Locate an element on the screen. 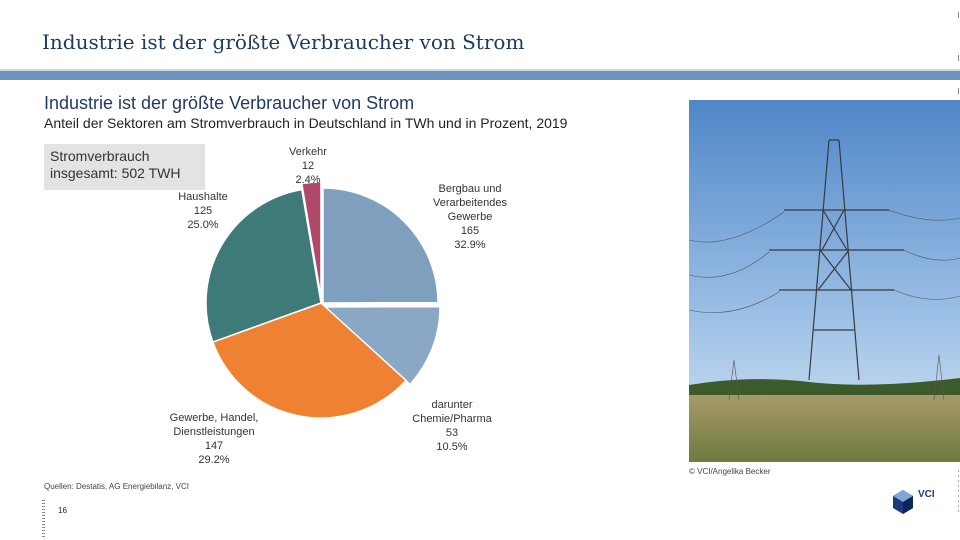 The height and width of the screenshot is (540, 960). slice-label-industry: Bergbau und Verarbeitendes Gewerbe 165 32.9% is located at coordinates (470, 217).